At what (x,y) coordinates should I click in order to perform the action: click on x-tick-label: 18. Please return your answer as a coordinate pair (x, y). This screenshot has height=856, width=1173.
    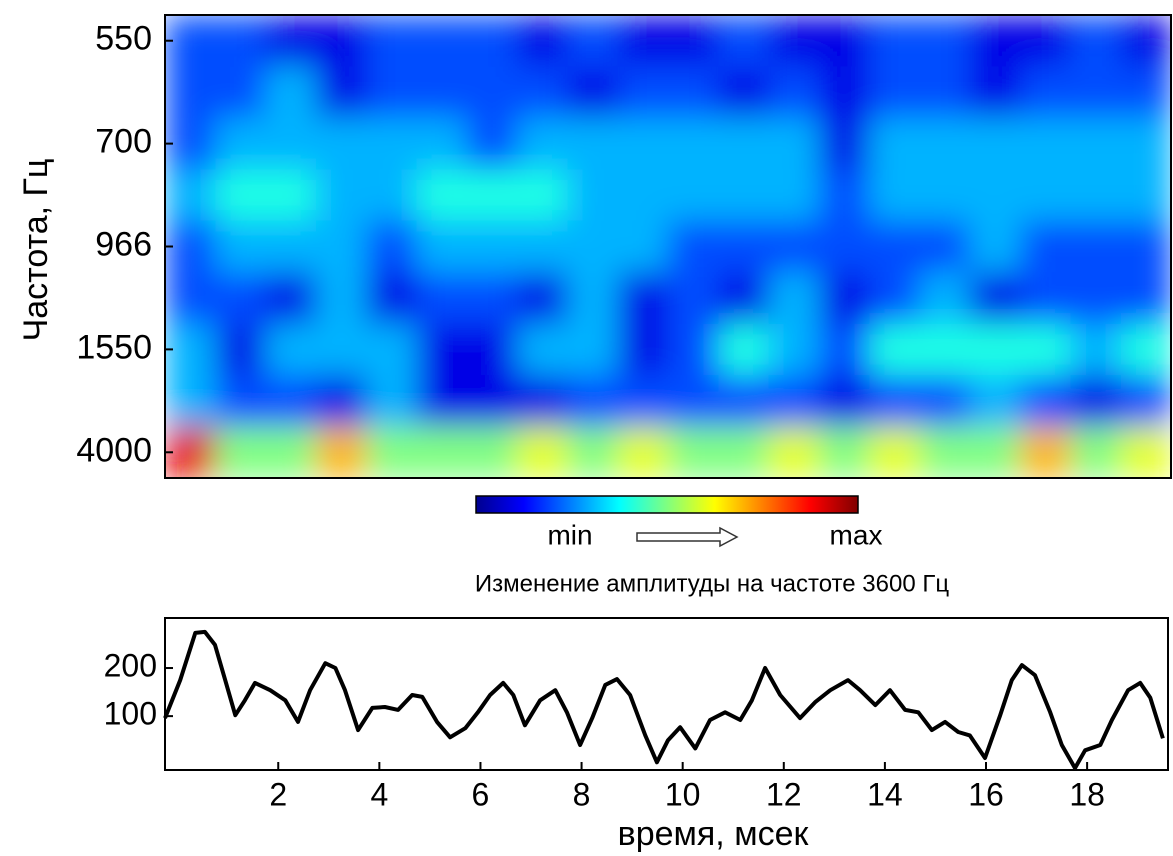
    Looking at the image, I should click on (1087, 794).